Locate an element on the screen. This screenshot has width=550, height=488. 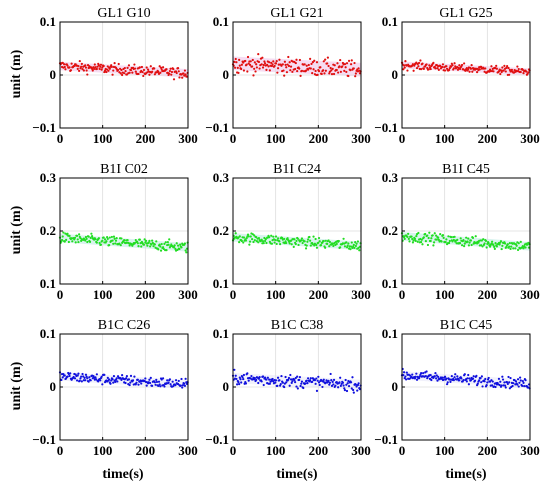
scatter-series is located at coordinates (296, 65).